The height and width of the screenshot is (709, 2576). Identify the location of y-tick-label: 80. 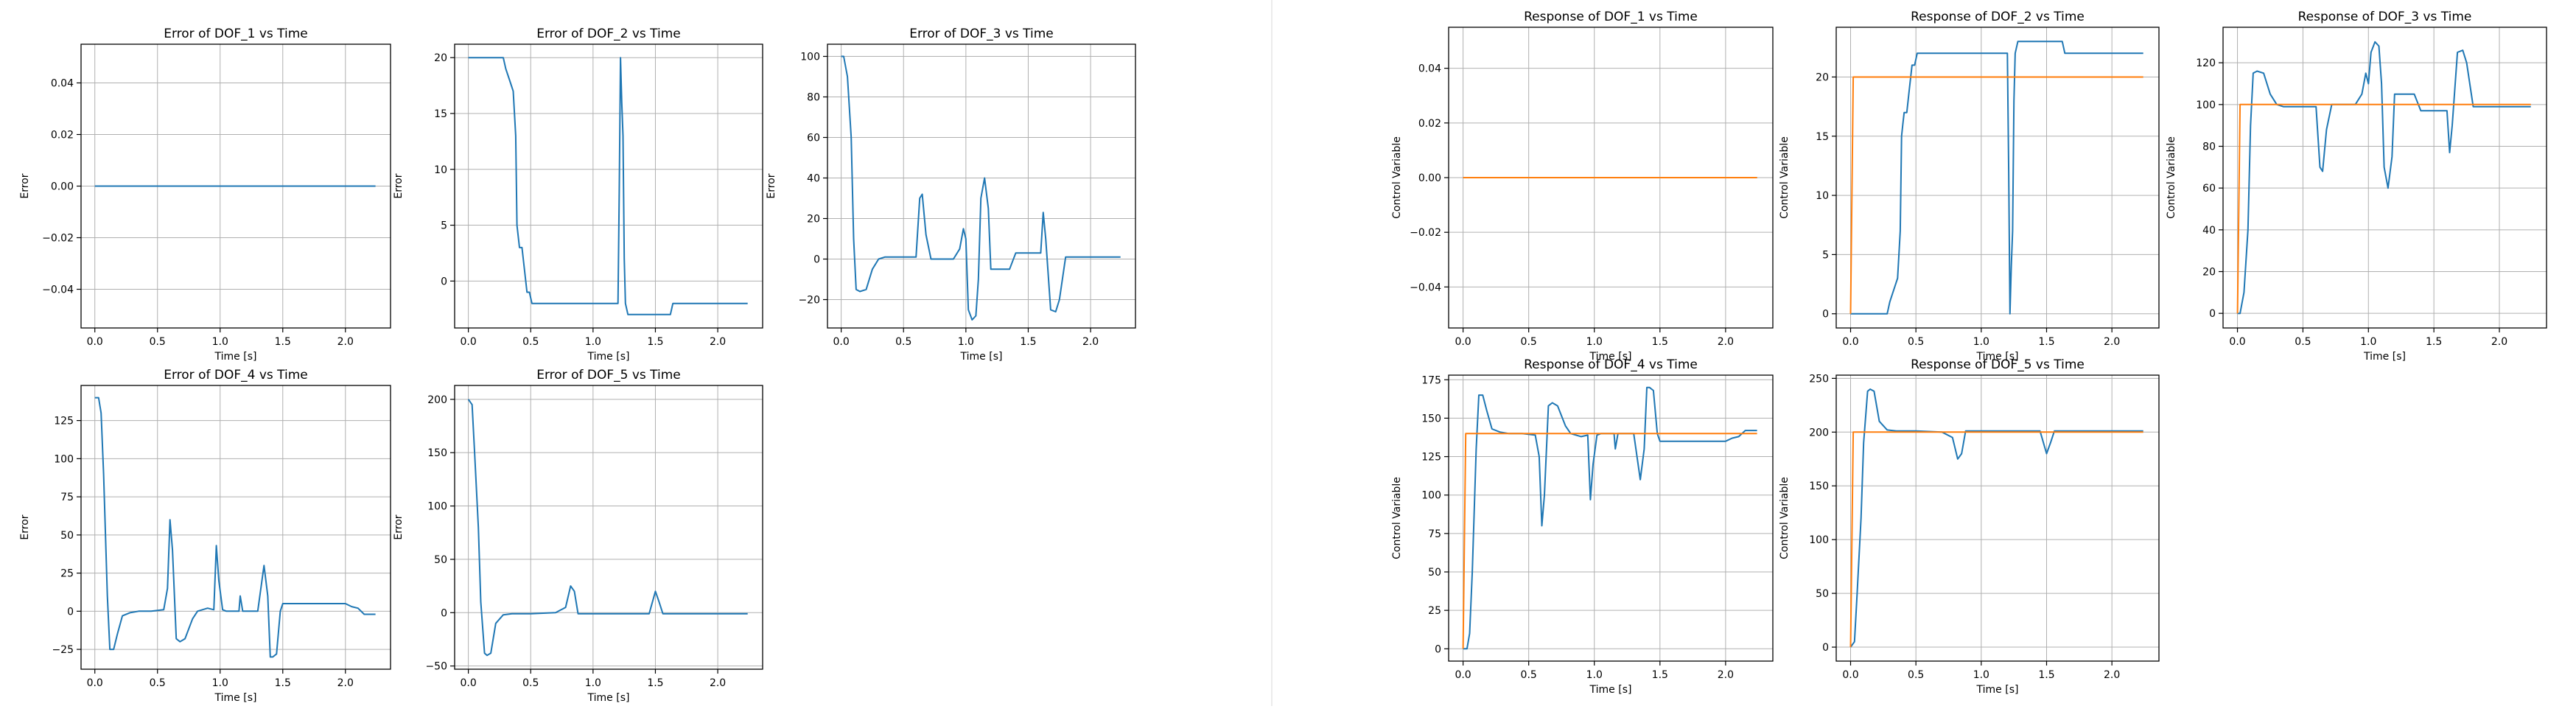
(814, 98).